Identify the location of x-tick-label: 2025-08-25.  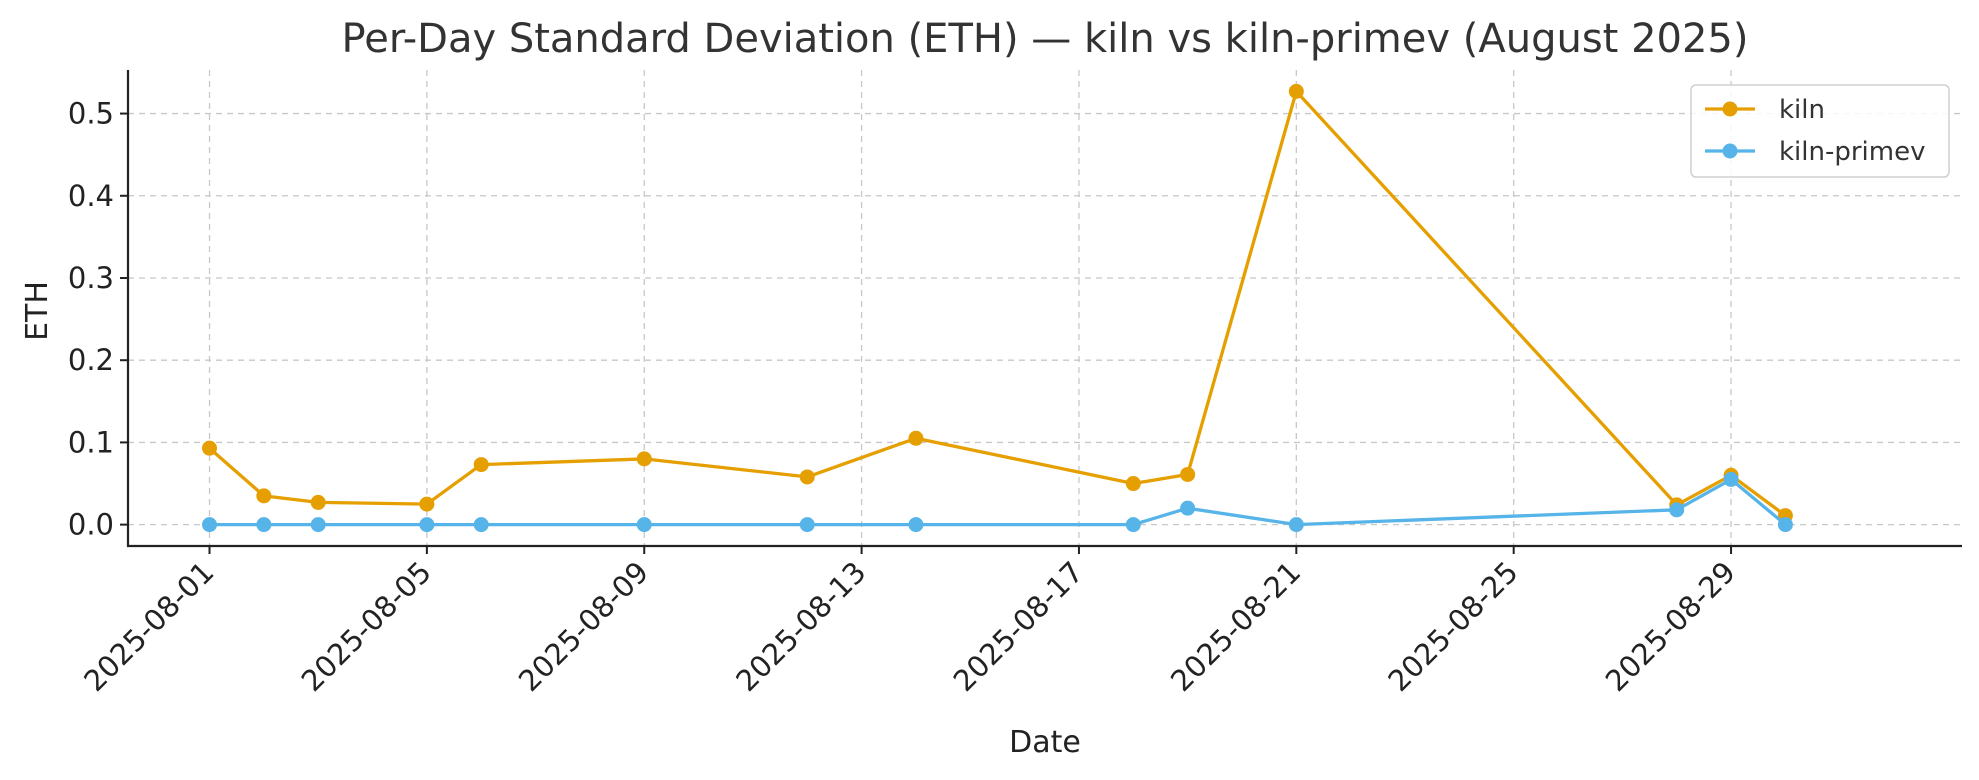
(1452, 626).